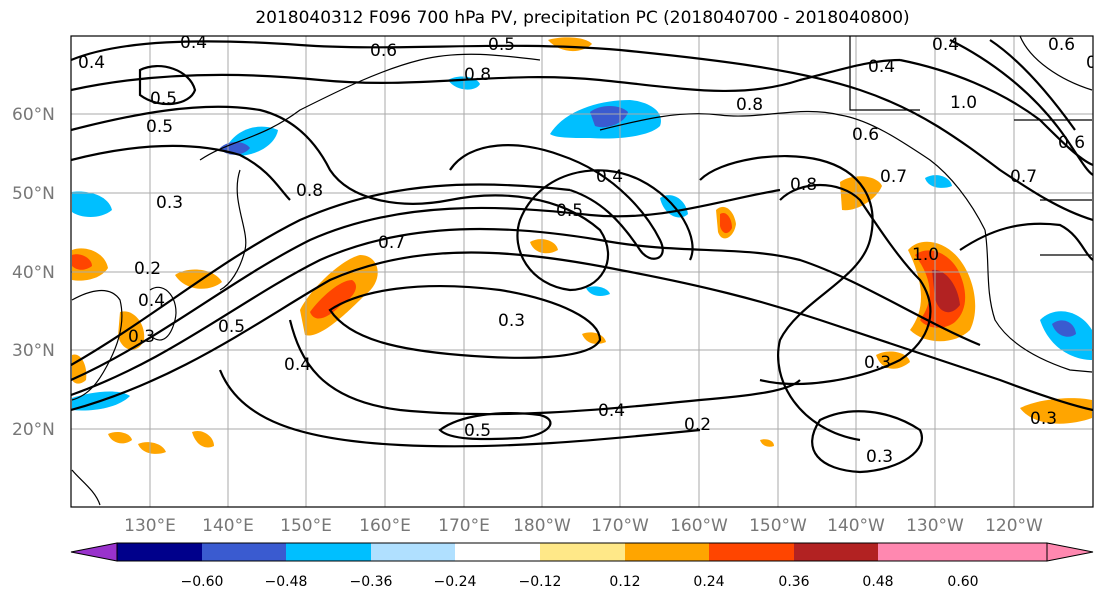  Describe the element at coordinates (856, 526) in the screenshot. I see `lon-label: 140°W` at that location.